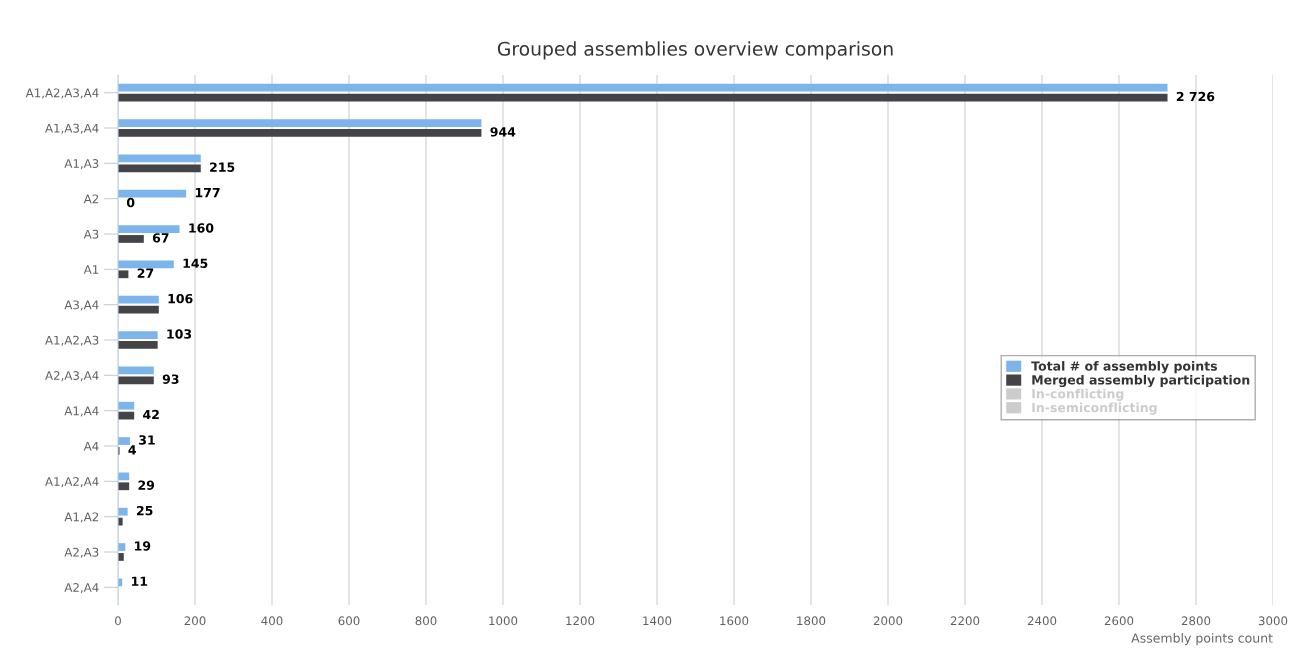 The image size is (1293, 655). Describe the element at coordinates (151, 414) in the screenshot. I see `data-label: 42` at that location.